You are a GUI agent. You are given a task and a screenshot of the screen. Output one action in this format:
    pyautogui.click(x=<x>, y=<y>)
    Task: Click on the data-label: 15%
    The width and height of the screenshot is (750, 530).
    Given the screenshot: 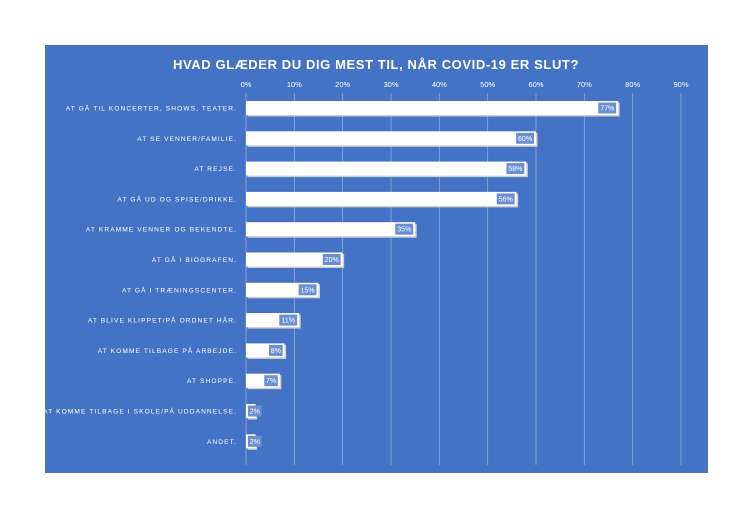 What is the action you would take?
    pyautogui.click(x=308, y=290)
    